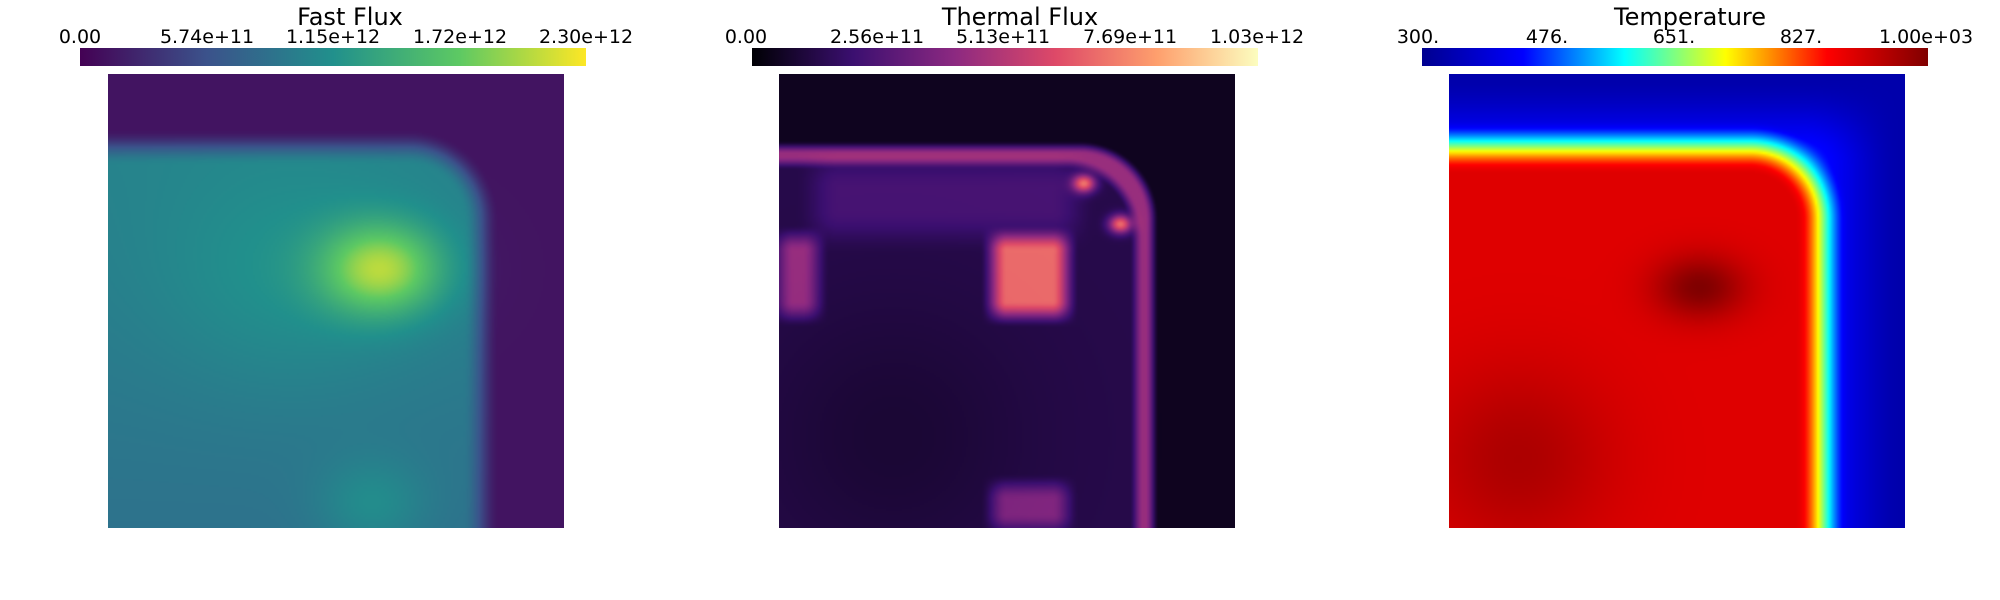 This screenshot has width=2000, height=600. Describe the element at coordinates (1690, 17) in the screenshot. I see `temperature-title: Temperature` at that location.